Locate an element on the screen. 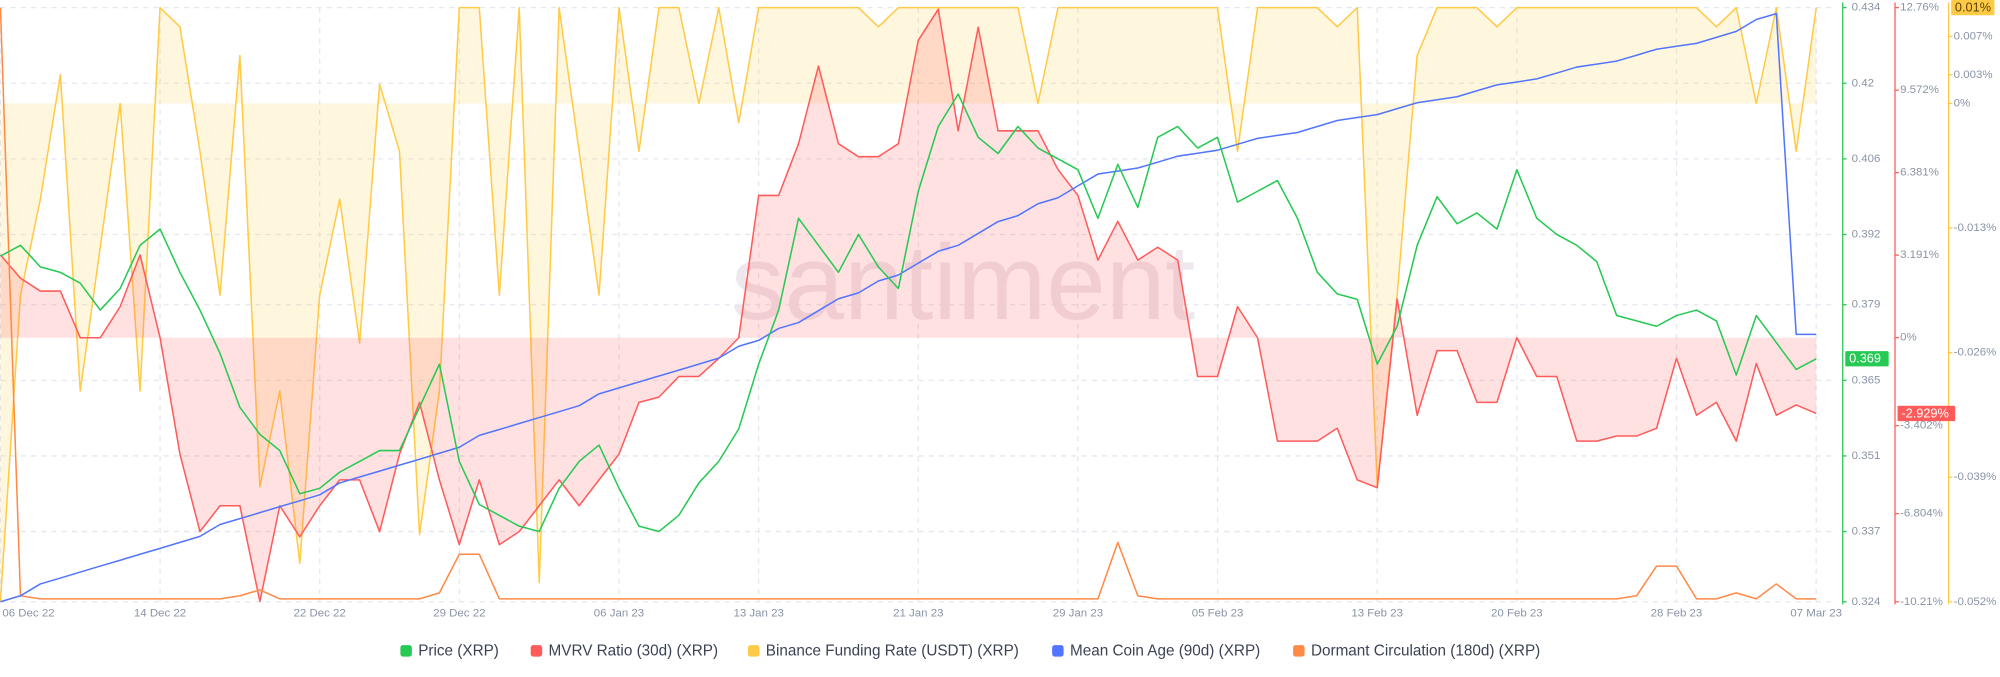 The width and height of the screenshot is (2000, 677). x-tick-label: 29 Dec 22 is located at coordinates (459, 613).